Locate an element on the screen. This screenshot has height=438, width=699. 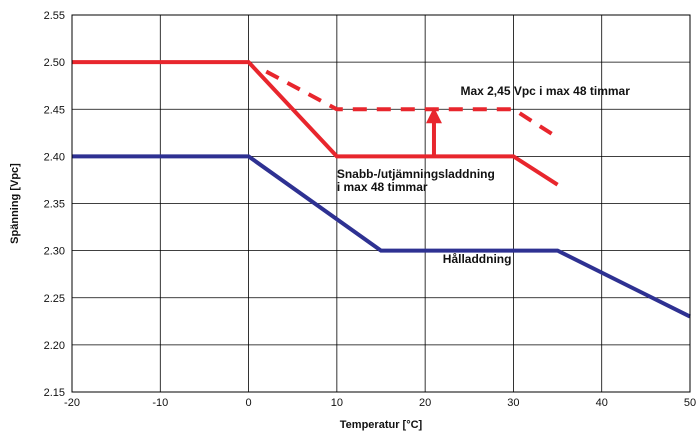
y-tick-label: 2.40 is located at coordinates (54, 157).